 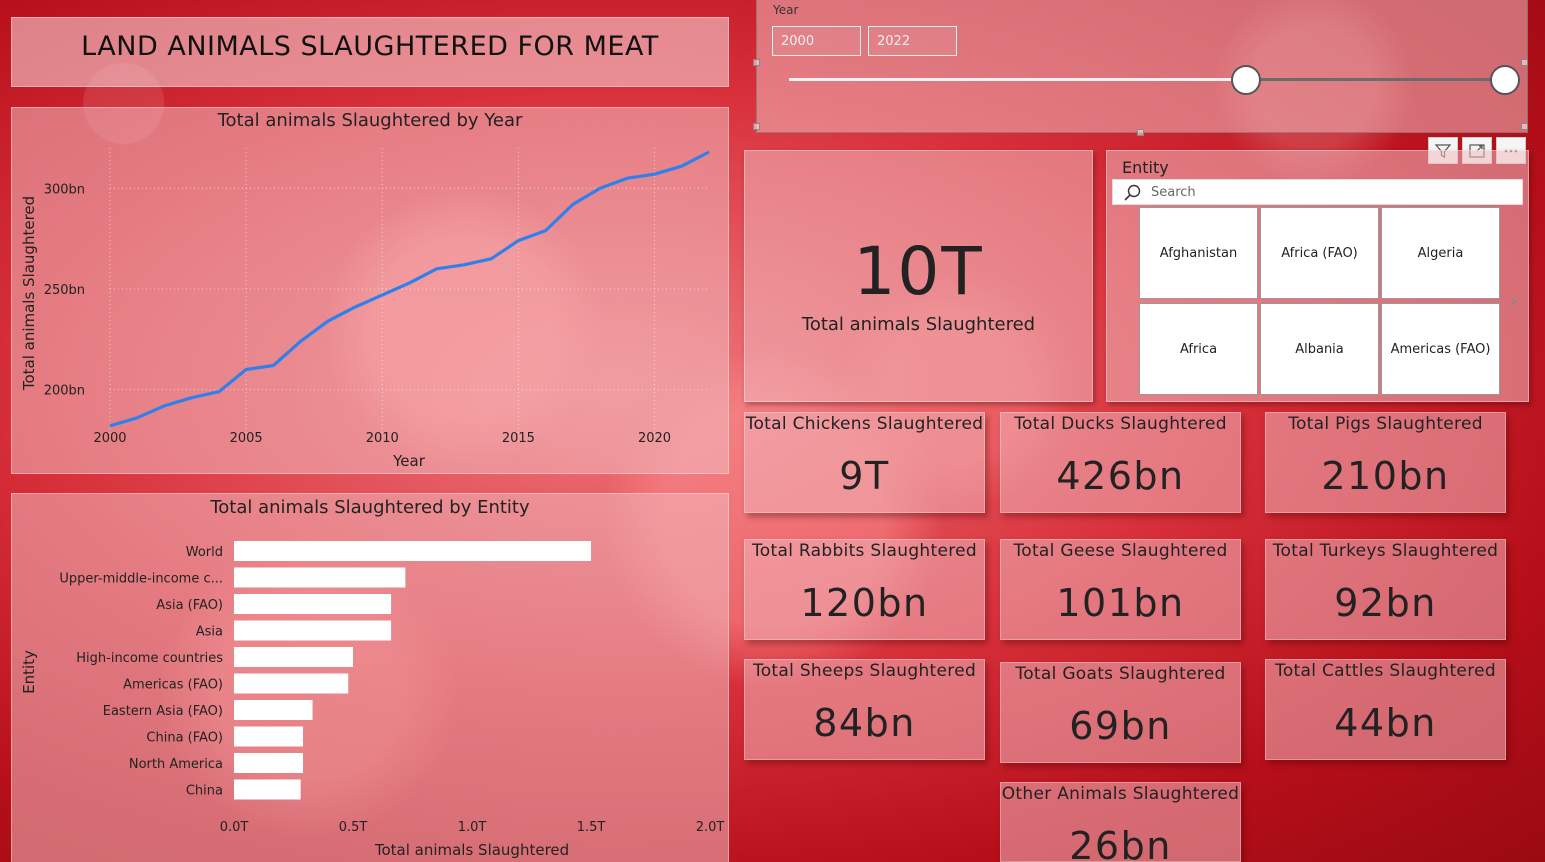 What do you see at coordinates (1505, 80) in the screenshot?
I see `slider-handle-end` at bounding box center [1505, 80].